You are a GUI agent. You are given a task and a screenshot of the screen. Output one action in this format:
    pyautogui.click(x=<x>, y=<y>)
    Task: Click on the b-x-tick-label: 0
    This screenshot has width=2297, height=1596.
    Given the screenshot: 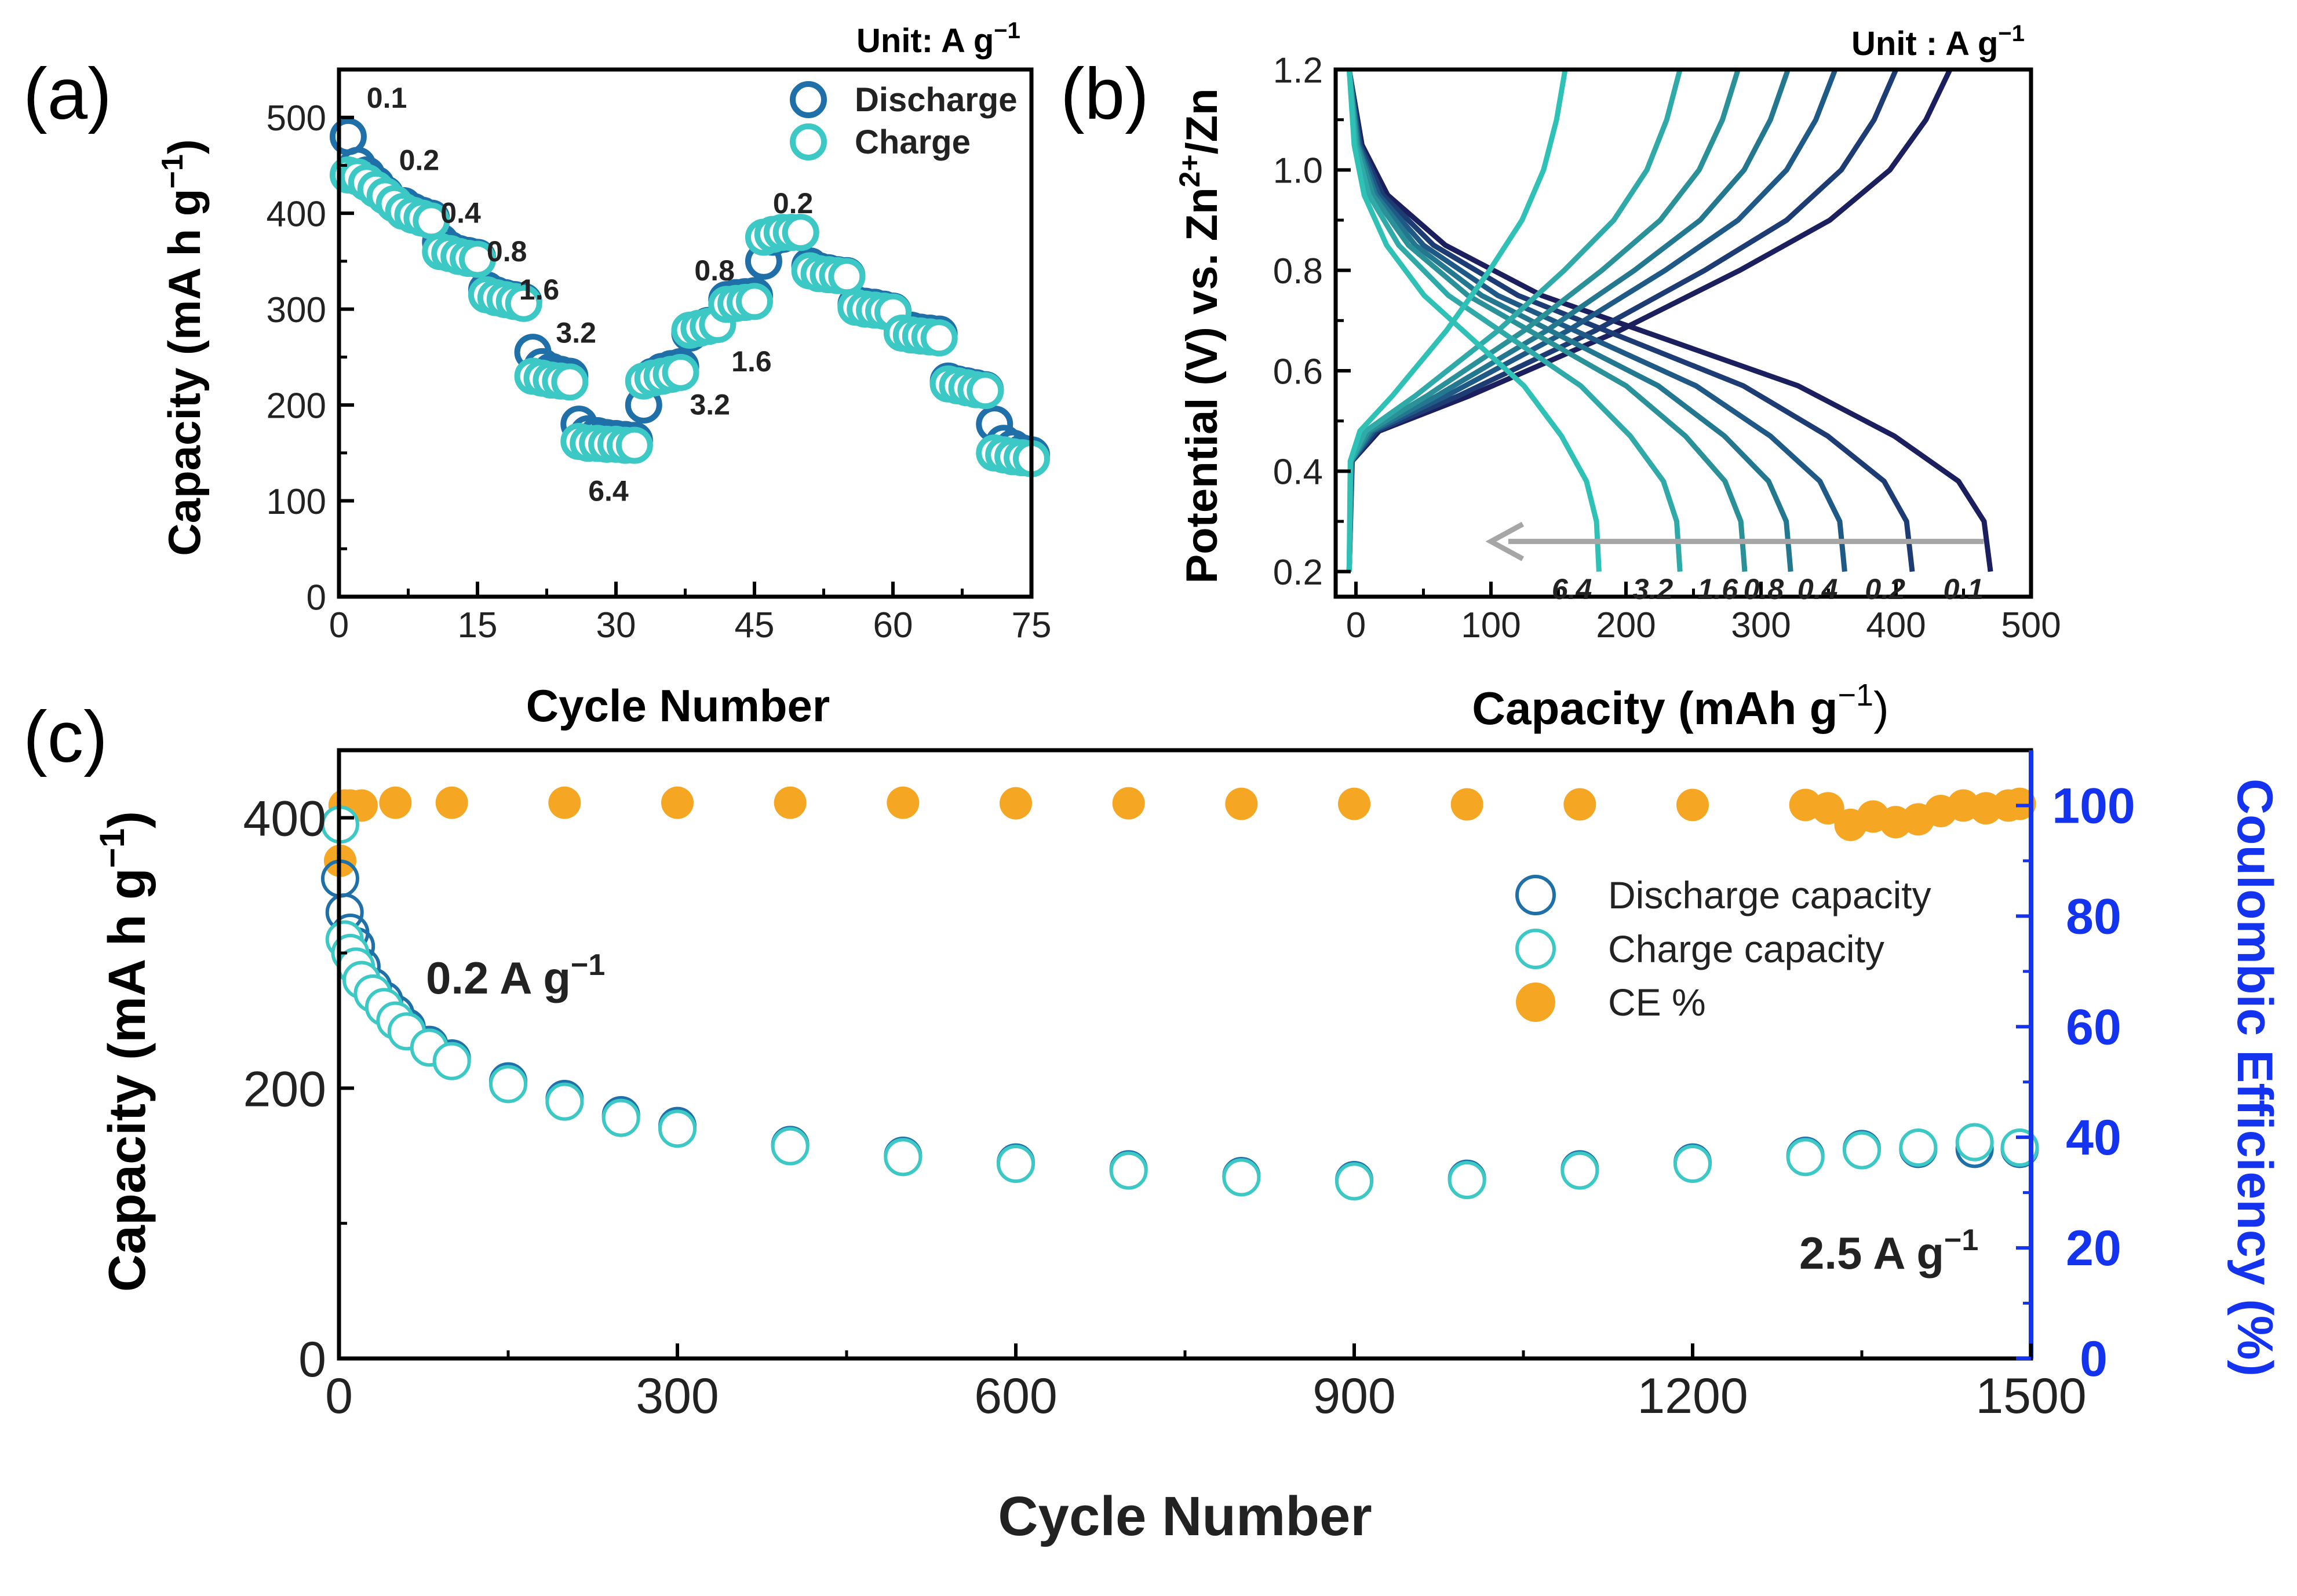 What is the action you would take?
    pyautogui.click(x=1356, y=625)
    